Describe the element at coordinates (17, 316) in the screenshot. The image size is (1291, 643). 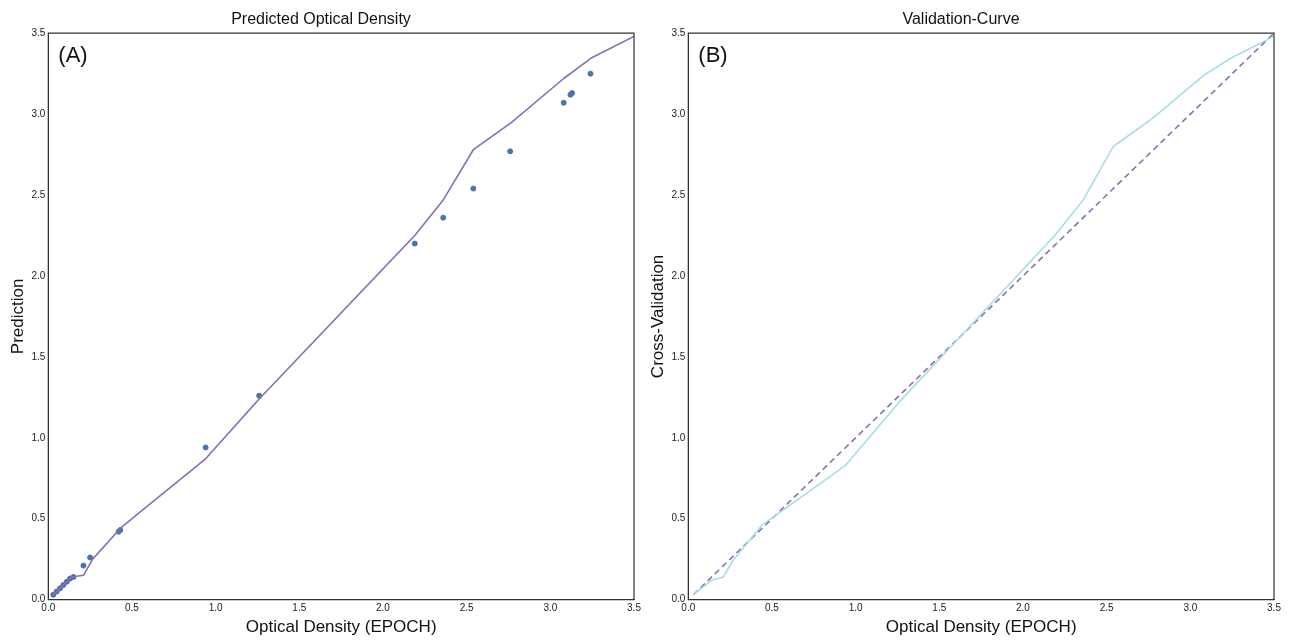
I see `y-axis-title: Prediction` at that location.